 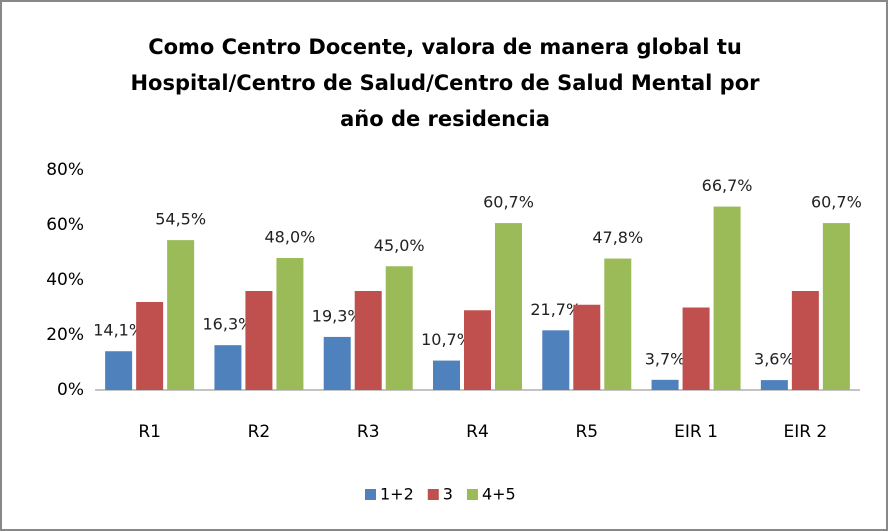 I want to click on x-tick-label: R5, so click(x=586, y=432).